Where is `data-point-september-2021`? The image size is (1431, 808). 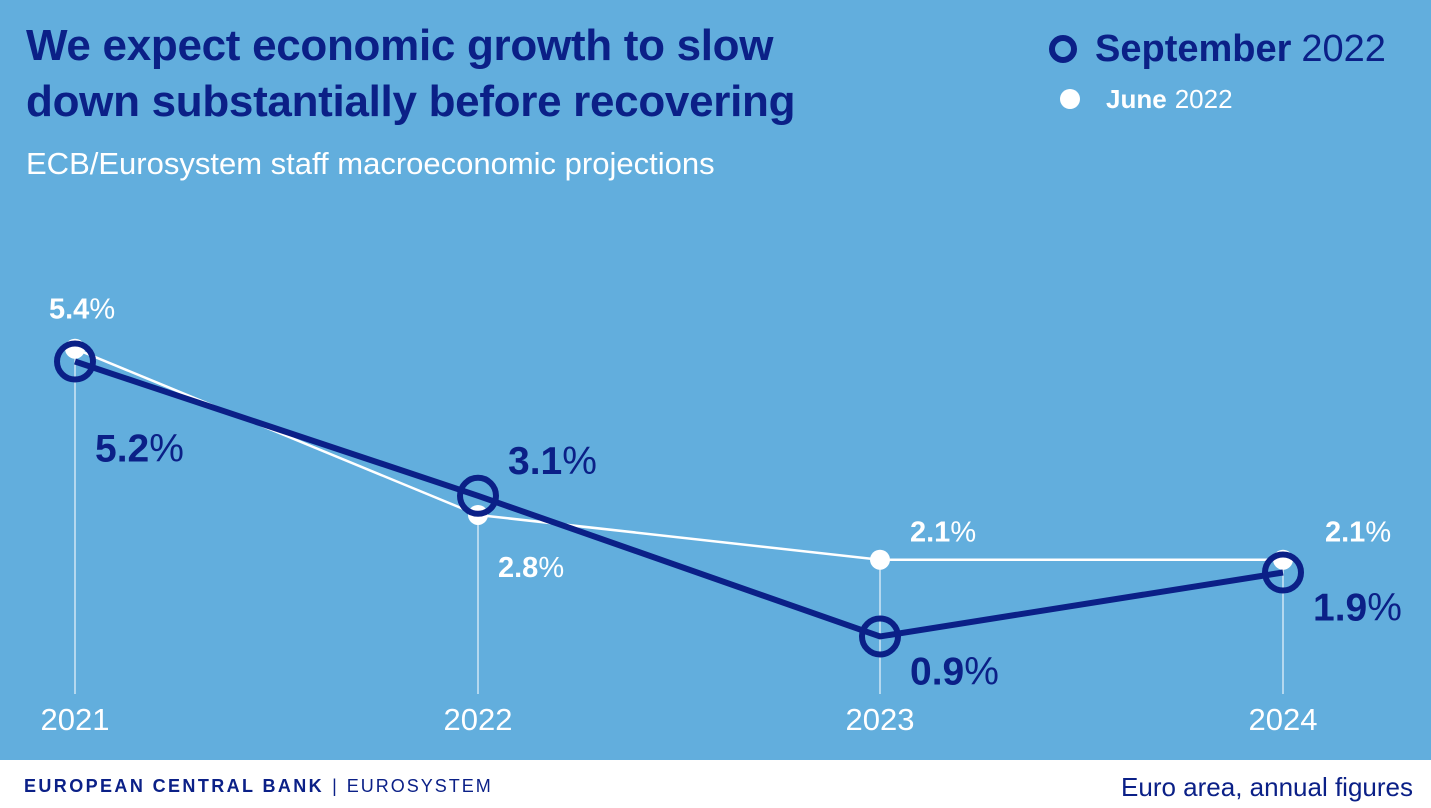 data-point-september-2021 is located at coordinates (75, 361).